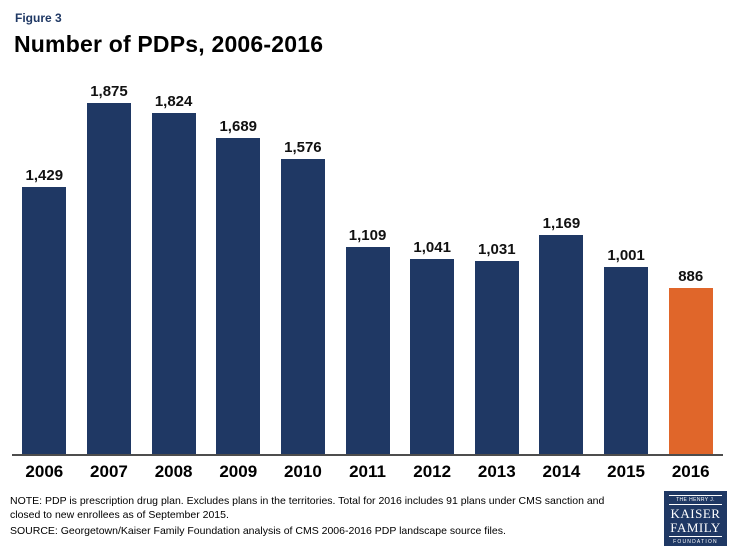 The width and height of the screenshot is (735, 551). What do you see at coordinates (561, 344) in the screenshot?
I see `bar-2014` at bounding box center [561, 344].